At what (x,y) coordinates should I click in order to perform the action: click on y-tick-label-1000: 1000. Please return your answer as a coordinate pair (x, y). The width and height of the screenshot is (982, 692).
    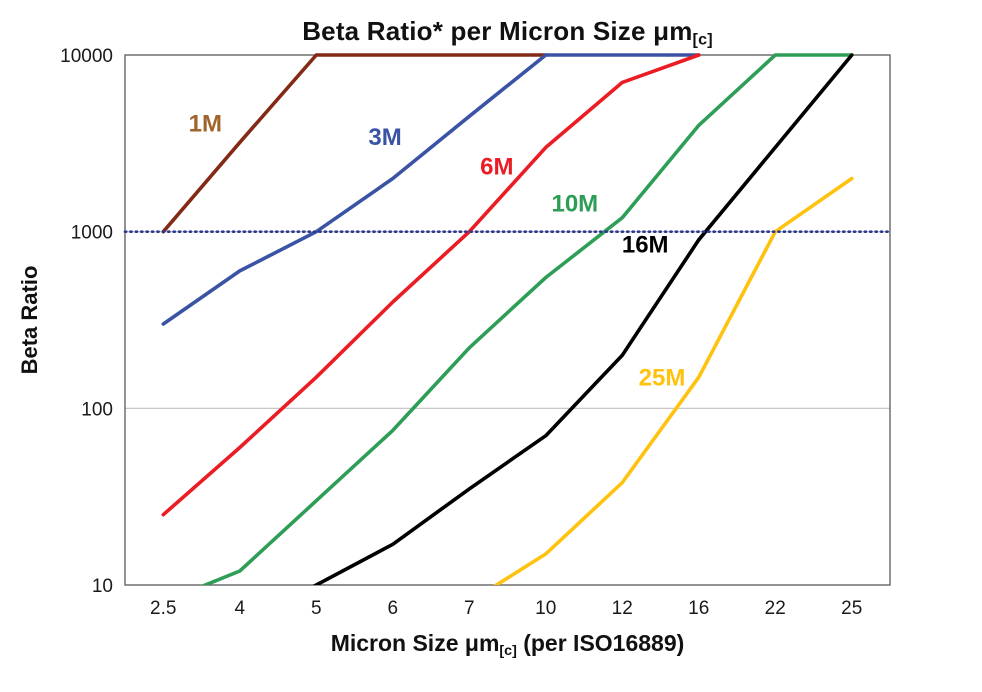
    Looking at the image, I should click on (92, 233).